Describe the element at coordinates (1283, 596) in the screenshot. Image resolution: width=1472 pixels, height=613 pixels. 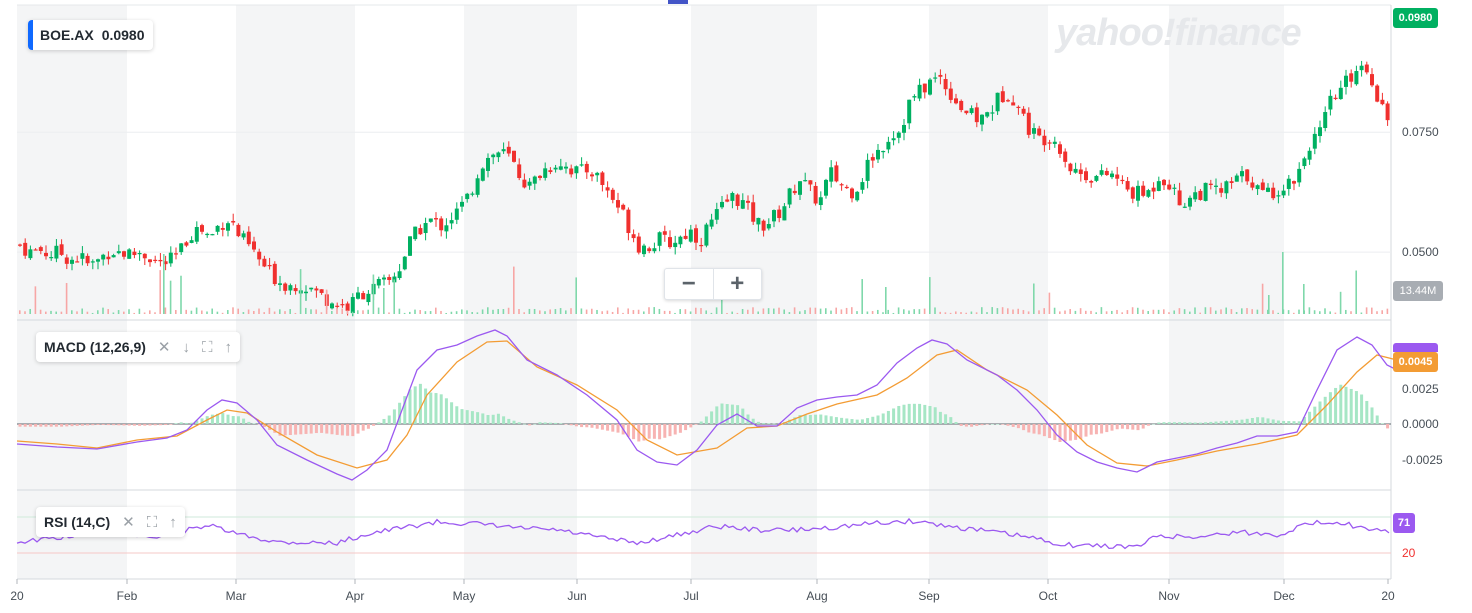
I see `x-axis-label: Dec` at that location.